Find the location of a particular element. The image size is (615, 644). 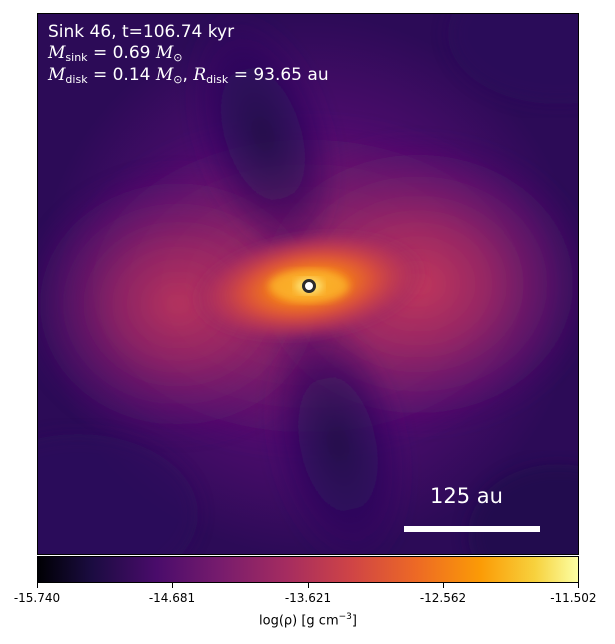

colorbar is located at coordinates (308, 569).